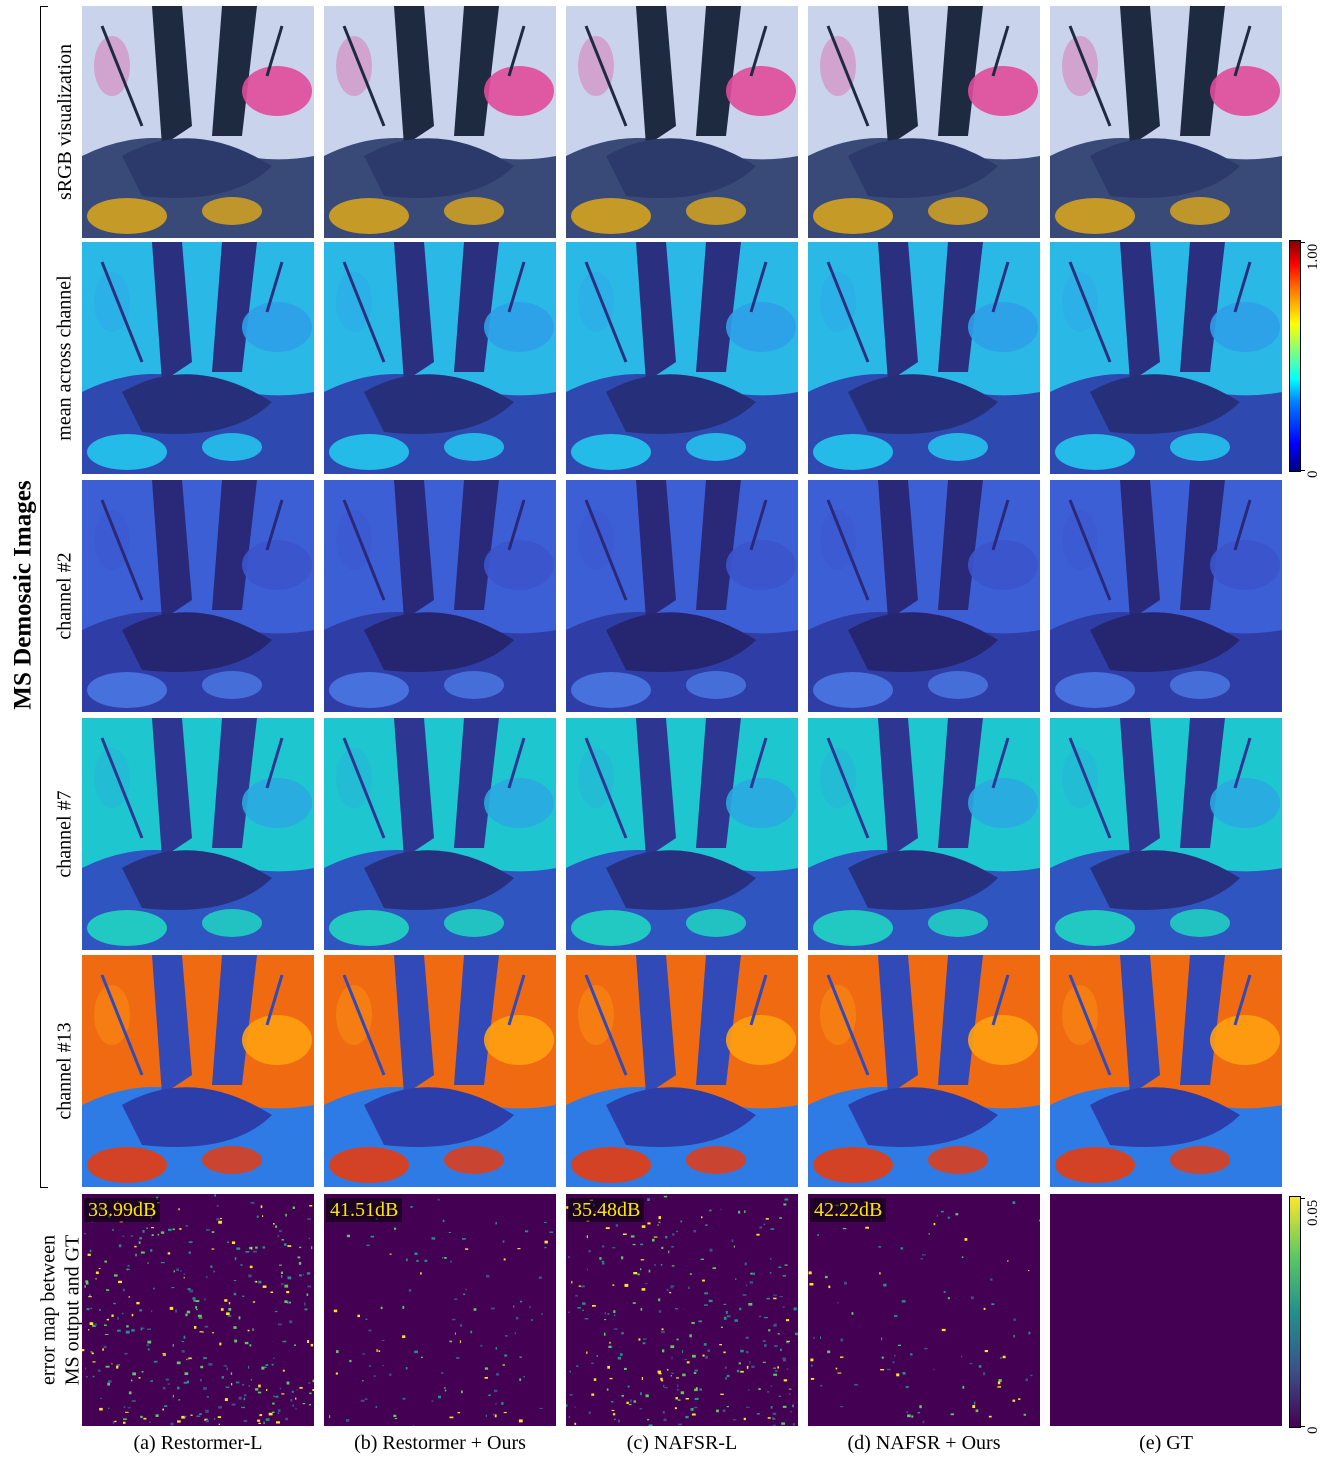 The width and height of the screenshot is (1335, 1462). Describe the element at coordinates (1313, 1212) in the screenshot. I see `colorbar-viridis-max-label: 0.05` at that location.